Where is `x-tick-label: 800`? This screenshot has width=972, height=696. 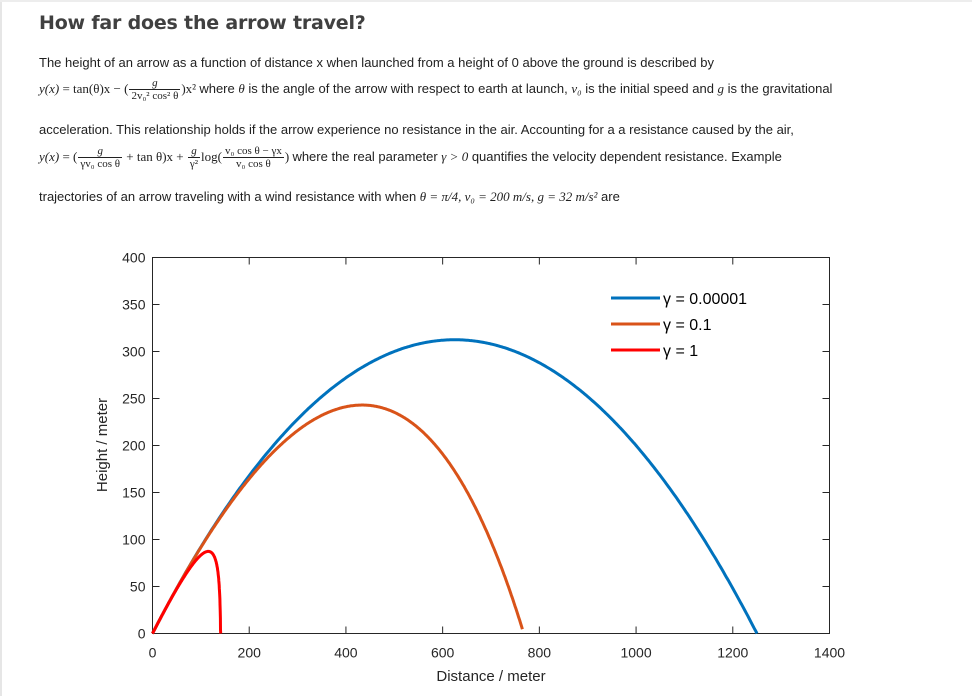 x-tick-label: 800 is located at coordinates (540, 653).